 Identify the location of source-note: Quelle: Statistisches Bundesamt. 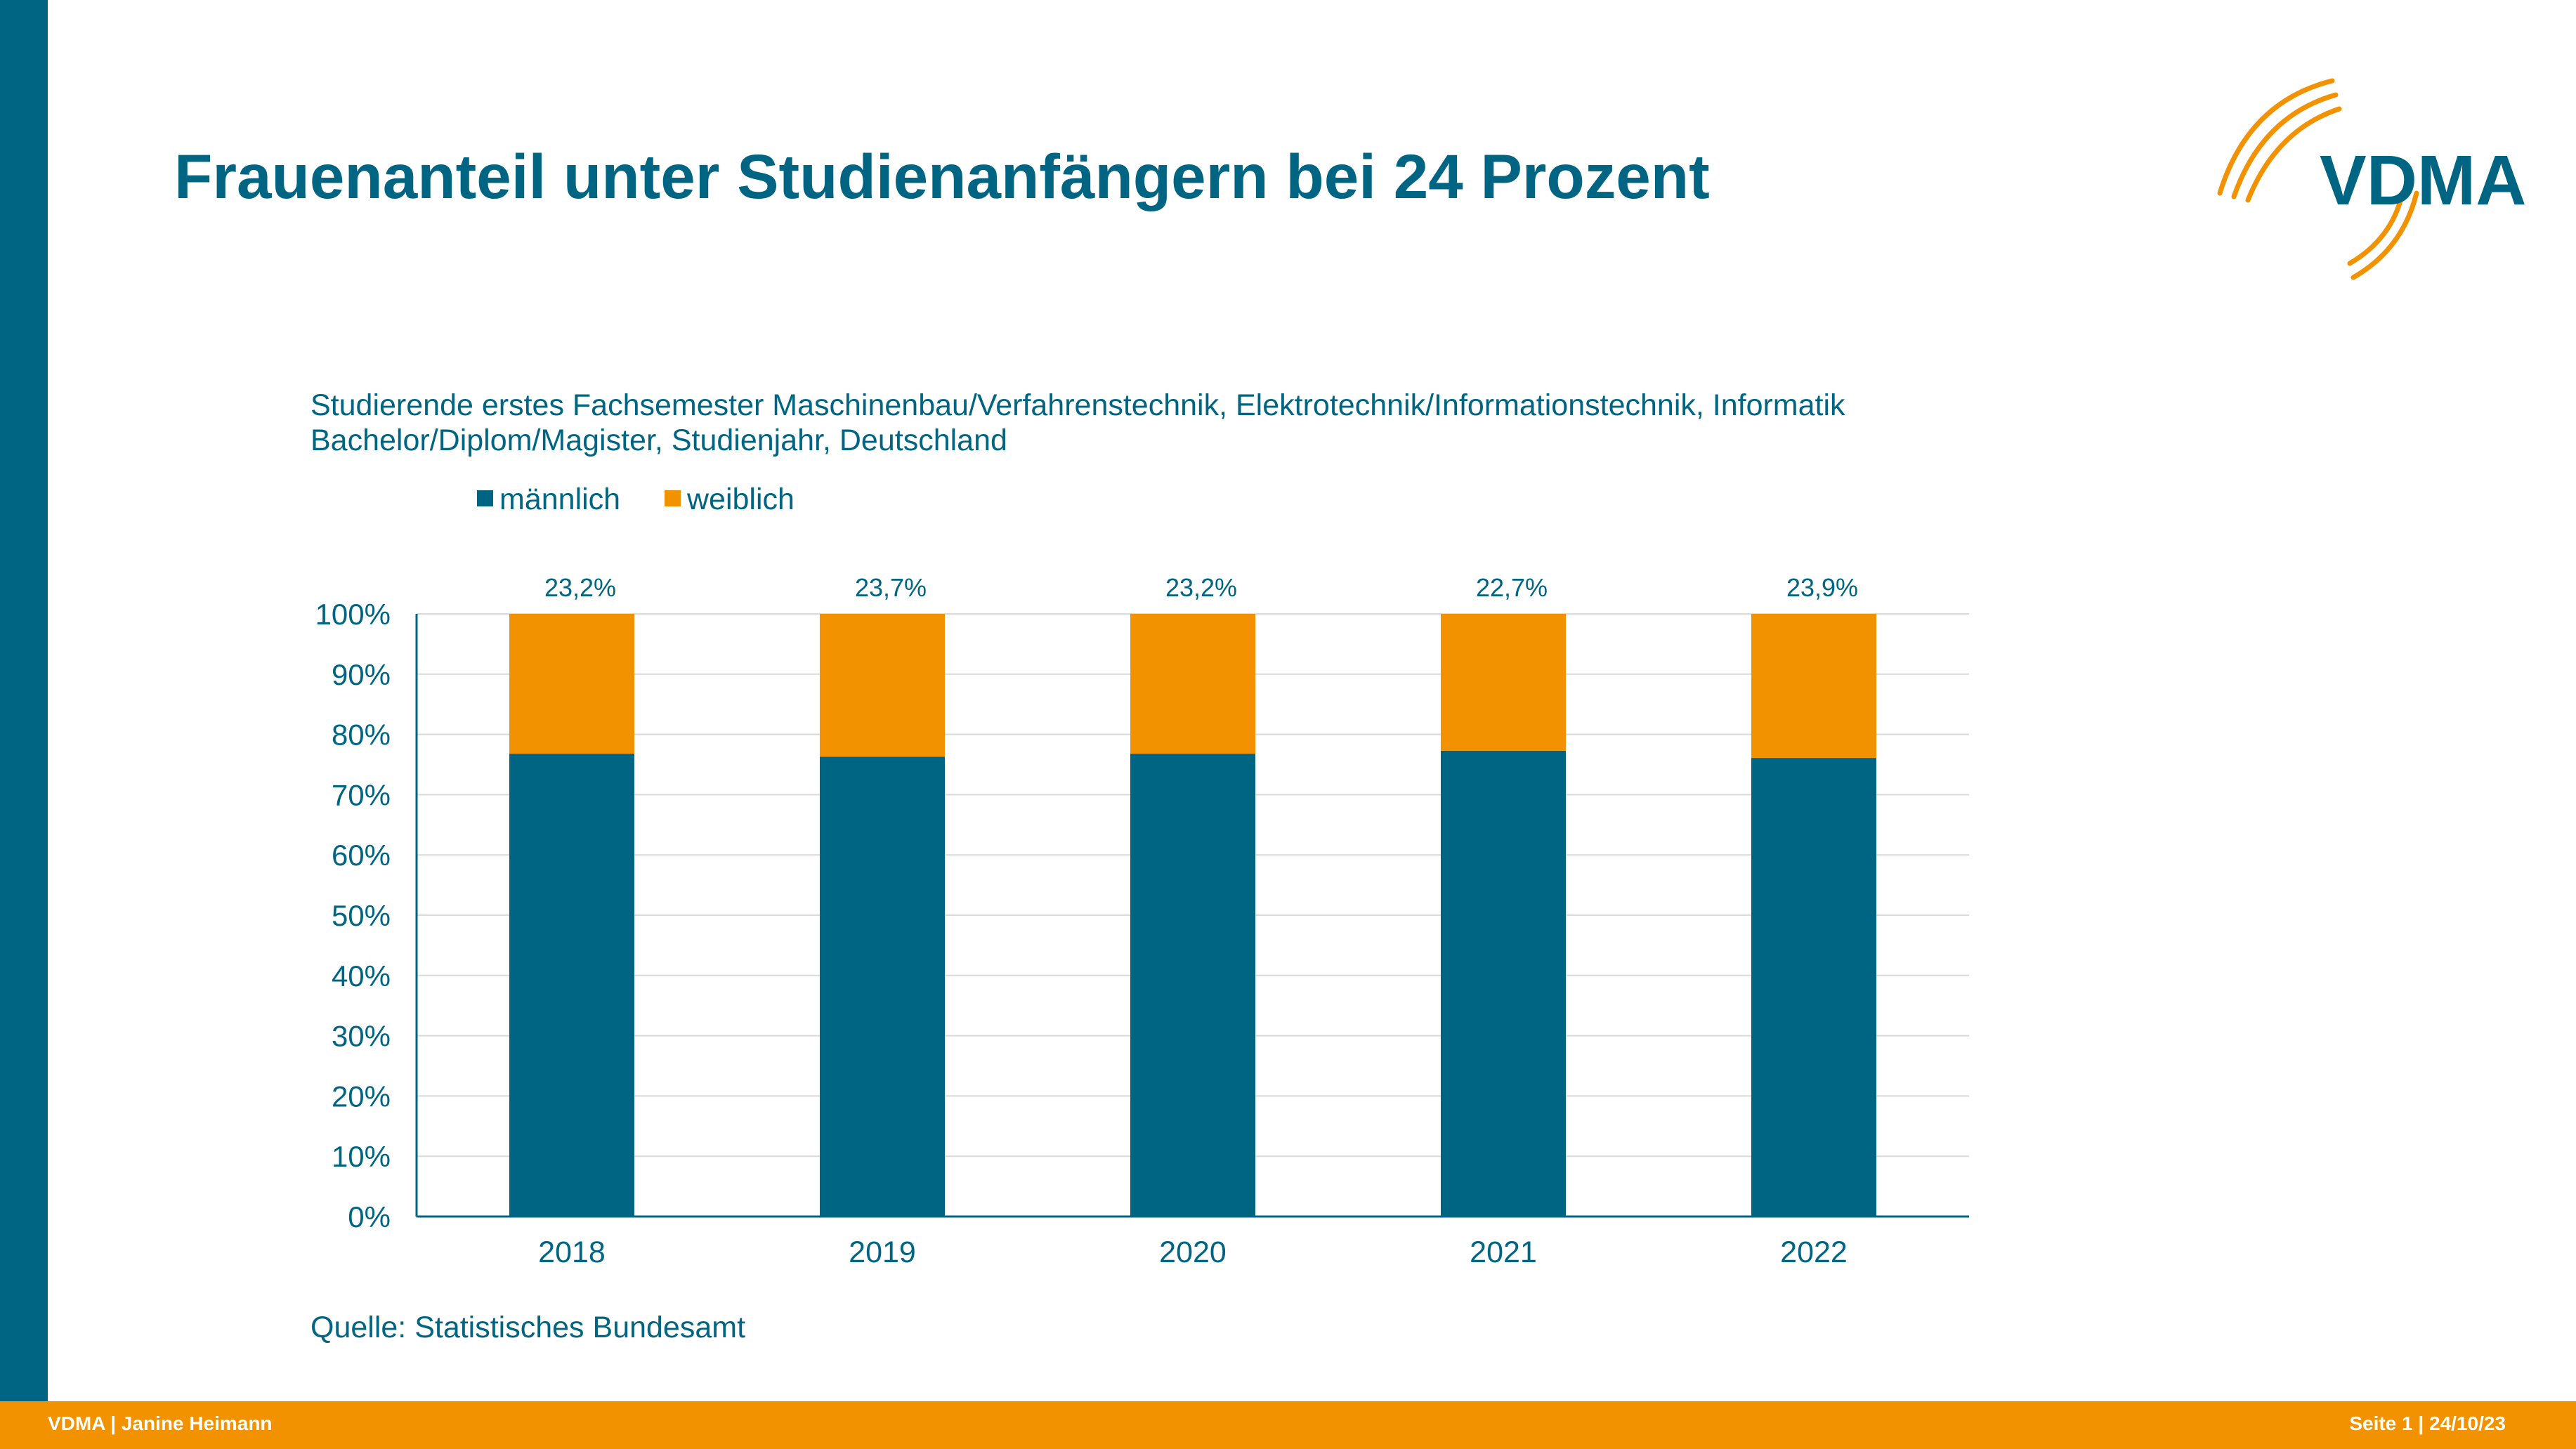
(528, 1327).